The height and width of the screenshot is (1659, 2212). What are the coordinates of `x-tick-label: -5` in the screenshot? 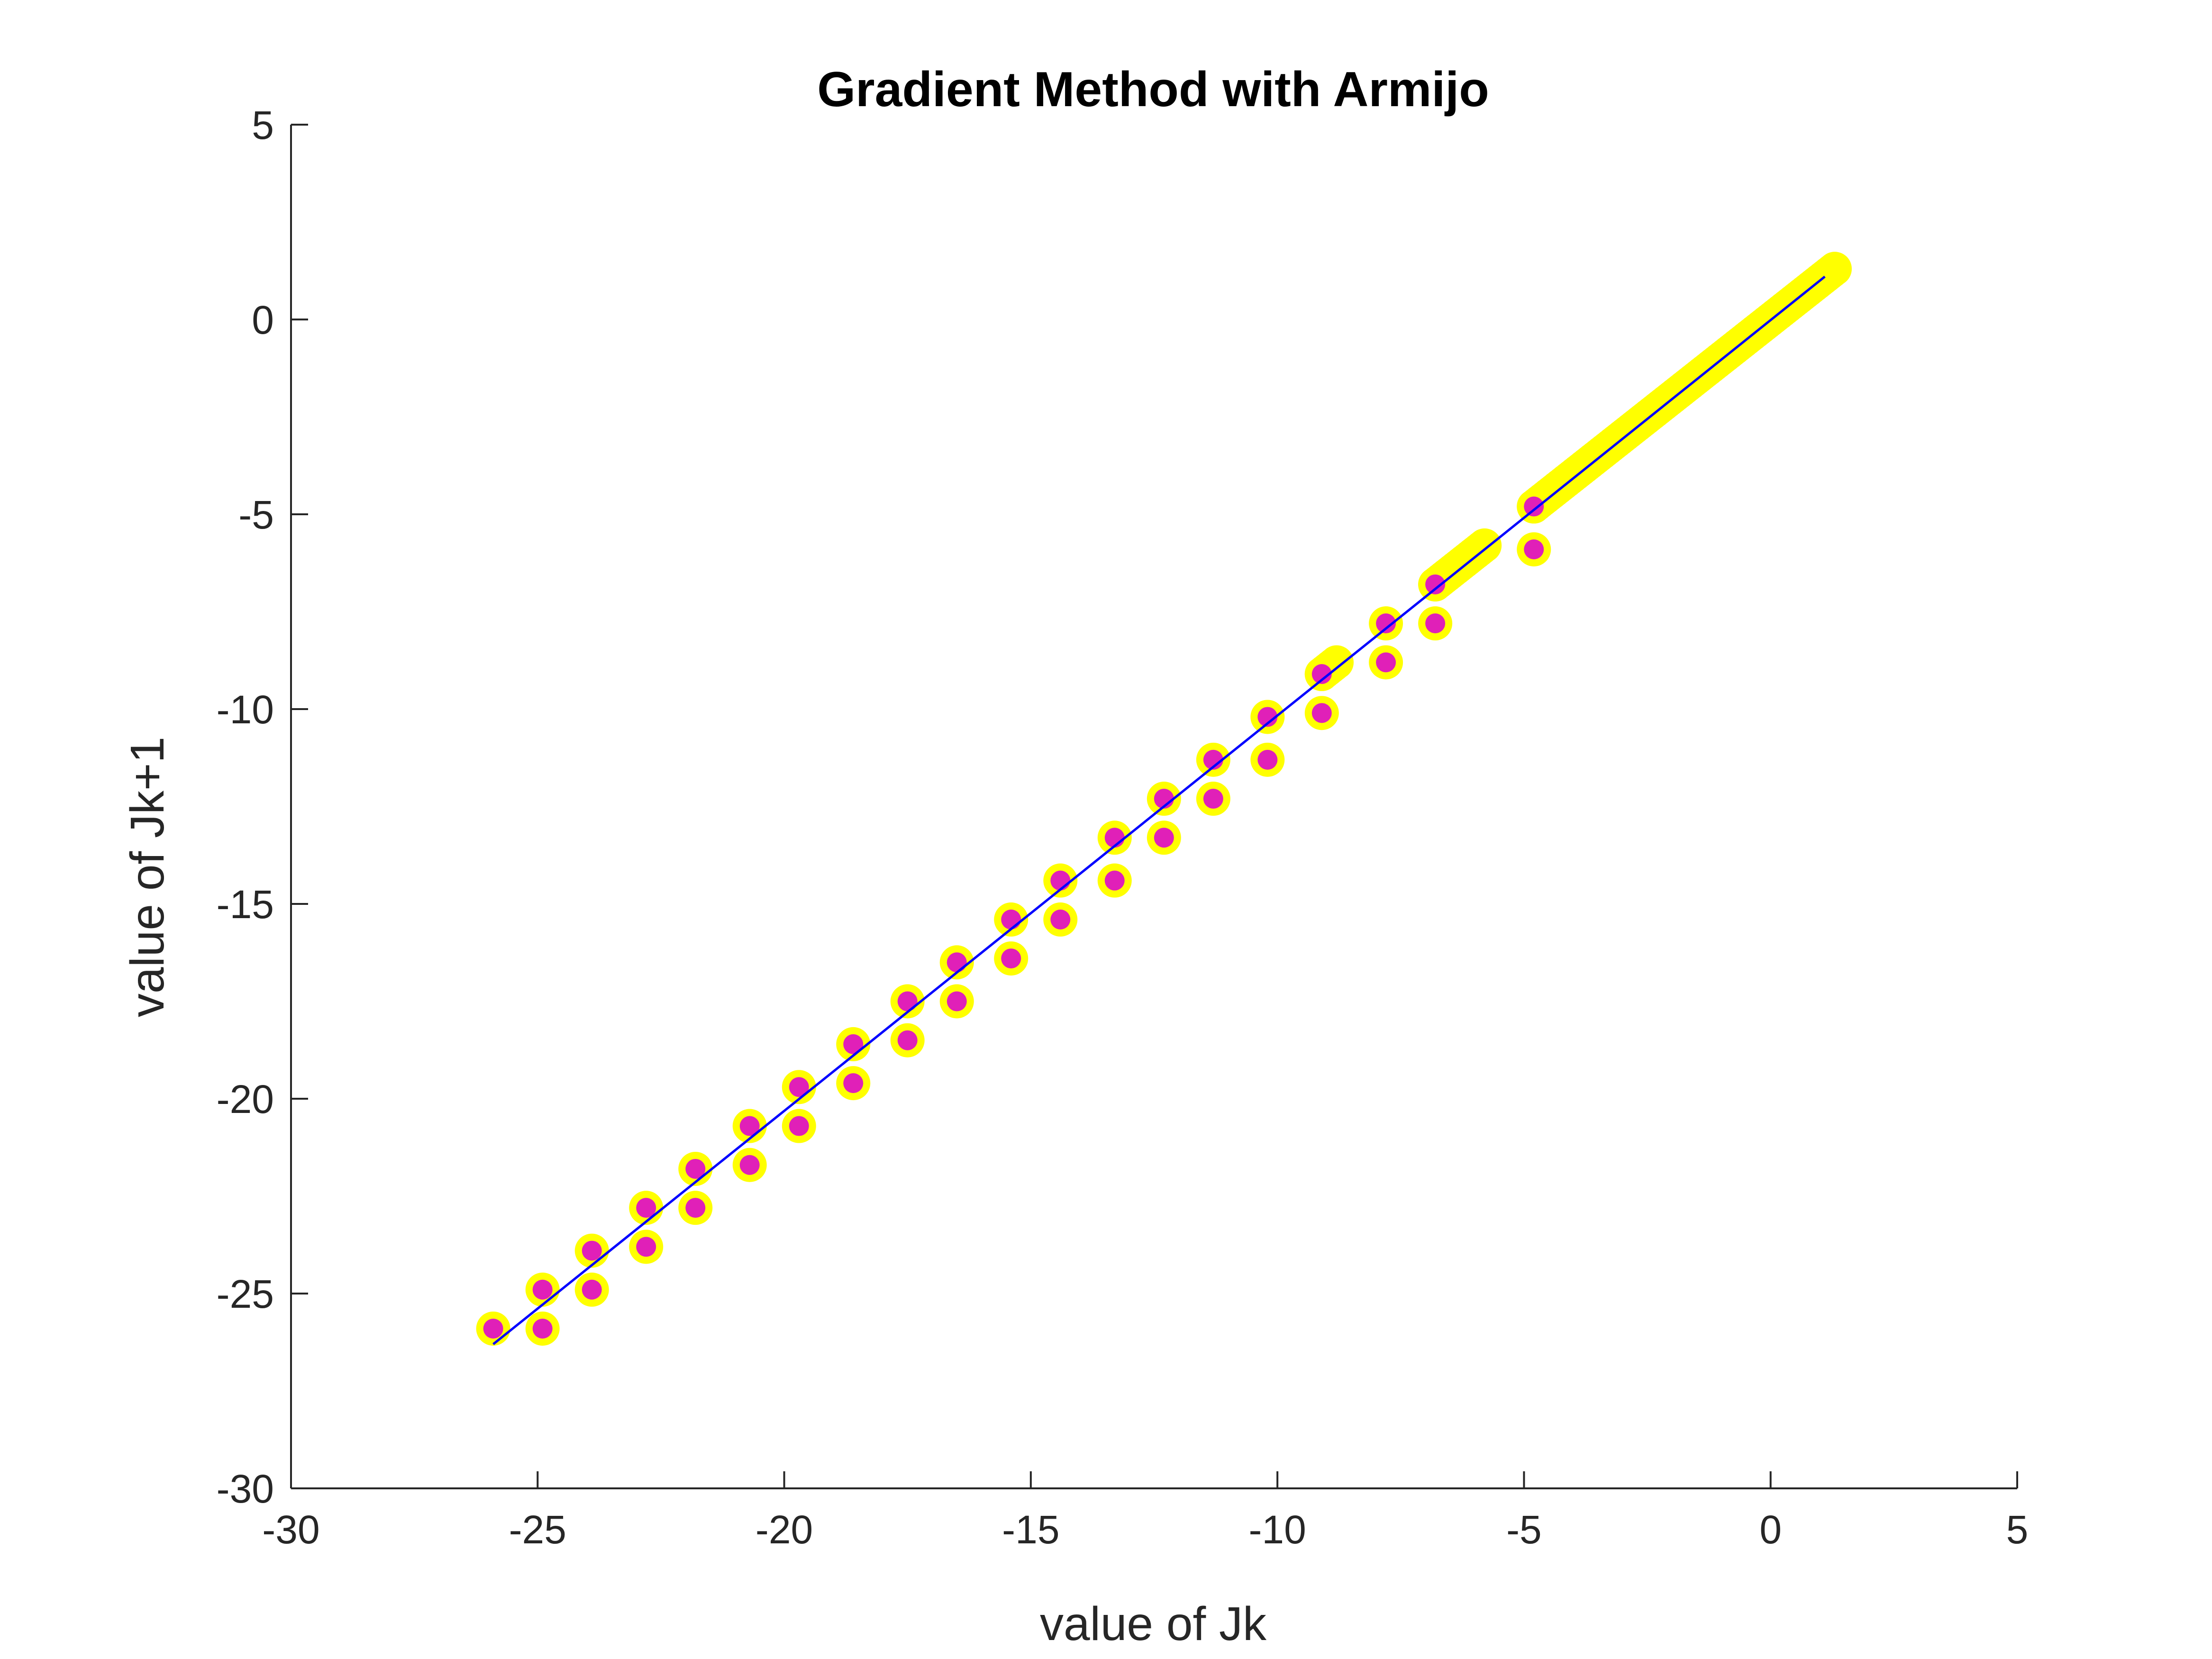 It's located at (1524, 1529).